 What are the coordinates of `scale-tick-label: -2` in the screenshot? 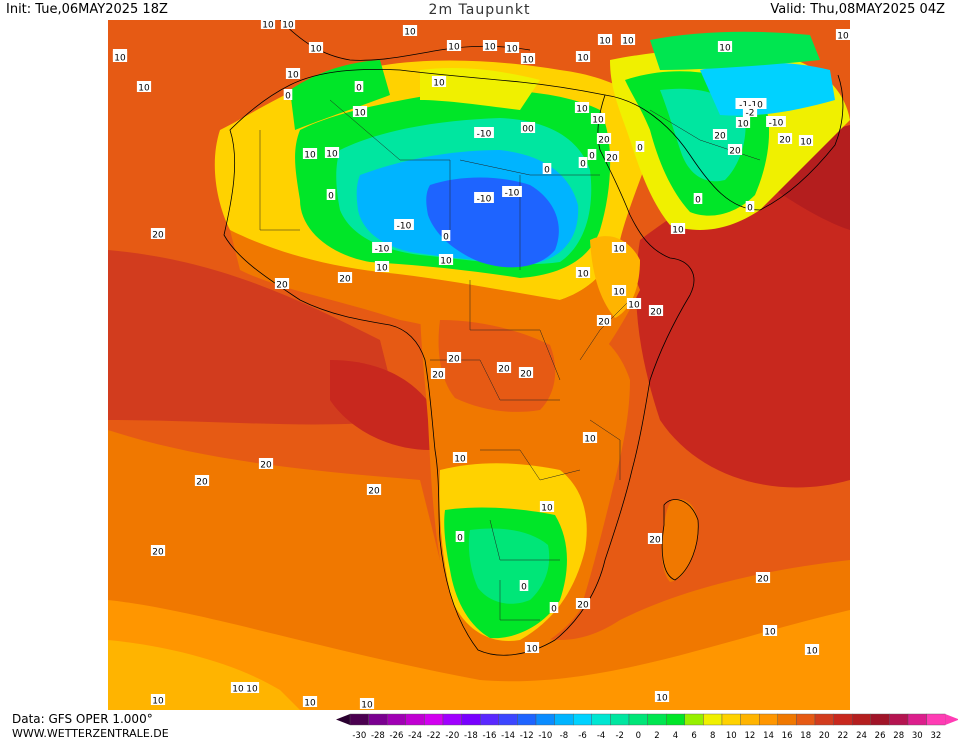 It's located at (619, 736).